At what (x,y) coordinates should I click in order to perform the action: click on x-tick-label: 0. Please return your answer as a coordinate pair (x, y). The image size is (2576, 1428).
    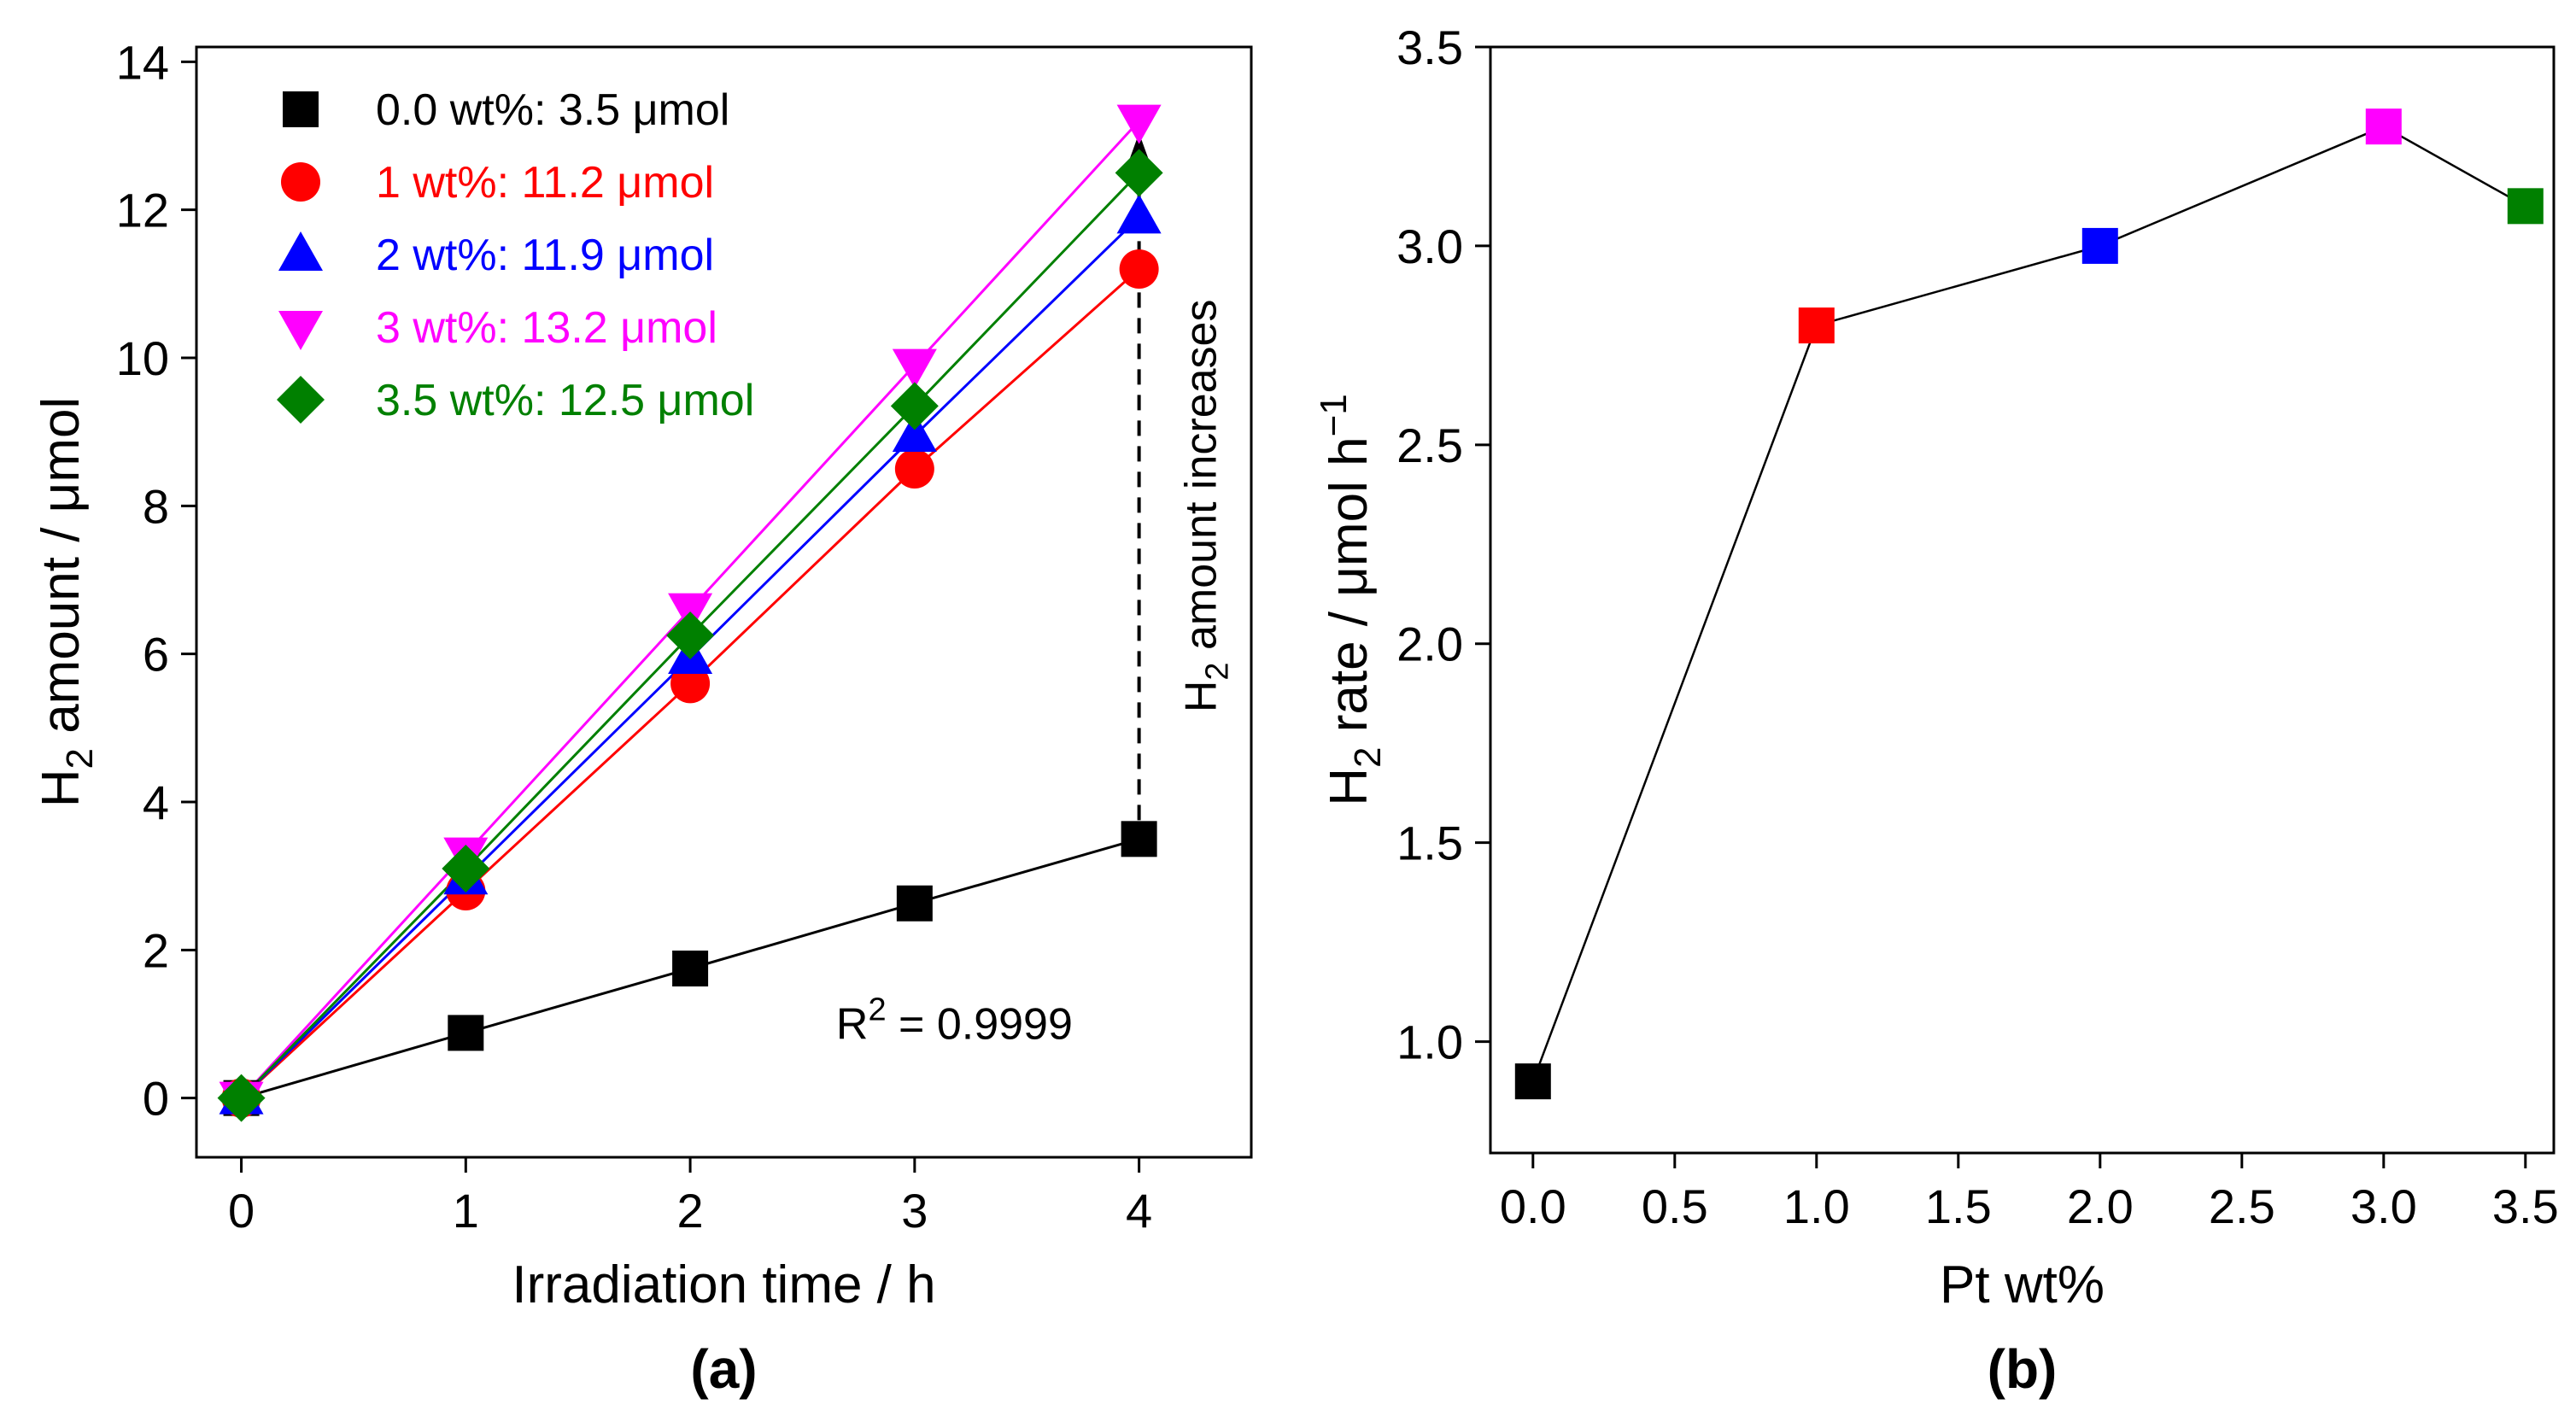
    Looking at the image, I should click on (241, 1211).